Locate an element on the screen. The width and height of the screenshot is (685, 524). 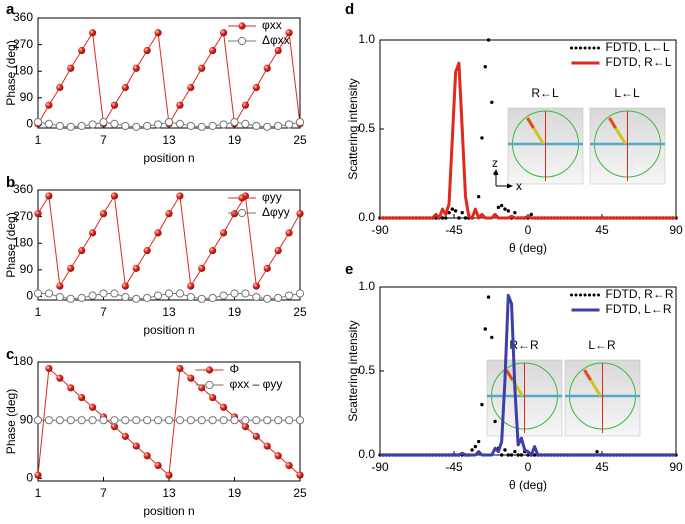
y-axis-label: Scattering intensity is located at coordinates (353, 128).